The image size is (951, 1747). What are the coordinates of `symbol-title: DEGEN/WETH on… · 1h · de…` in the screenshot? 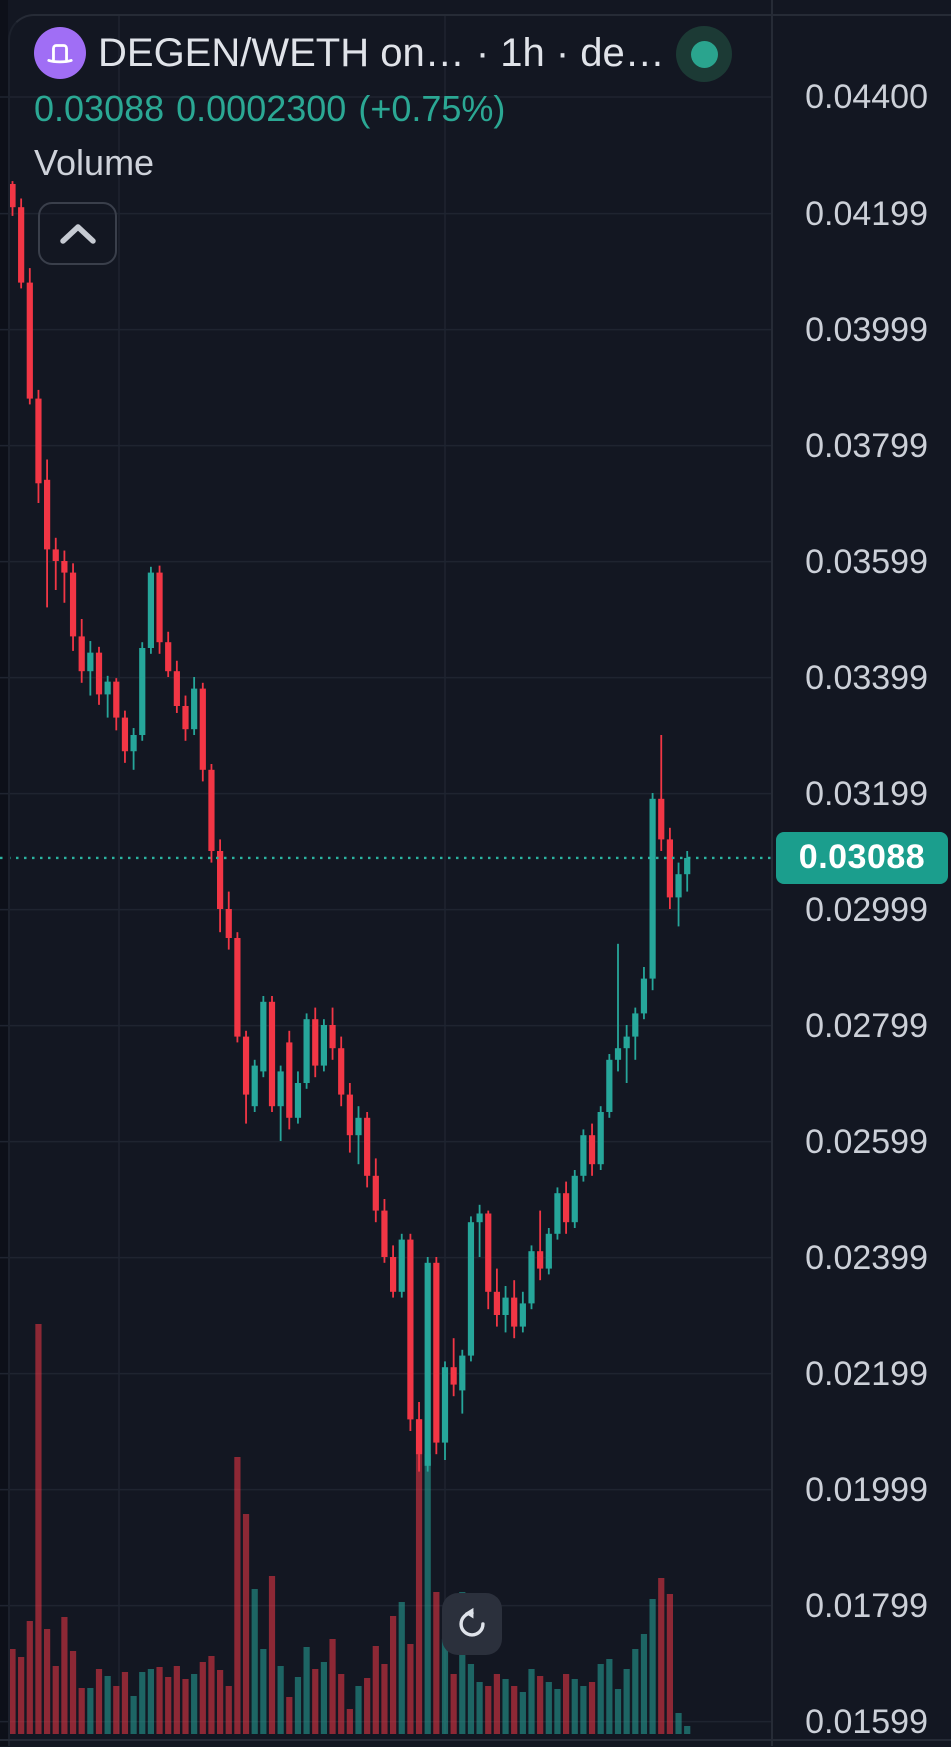 It's located at (381, 53).